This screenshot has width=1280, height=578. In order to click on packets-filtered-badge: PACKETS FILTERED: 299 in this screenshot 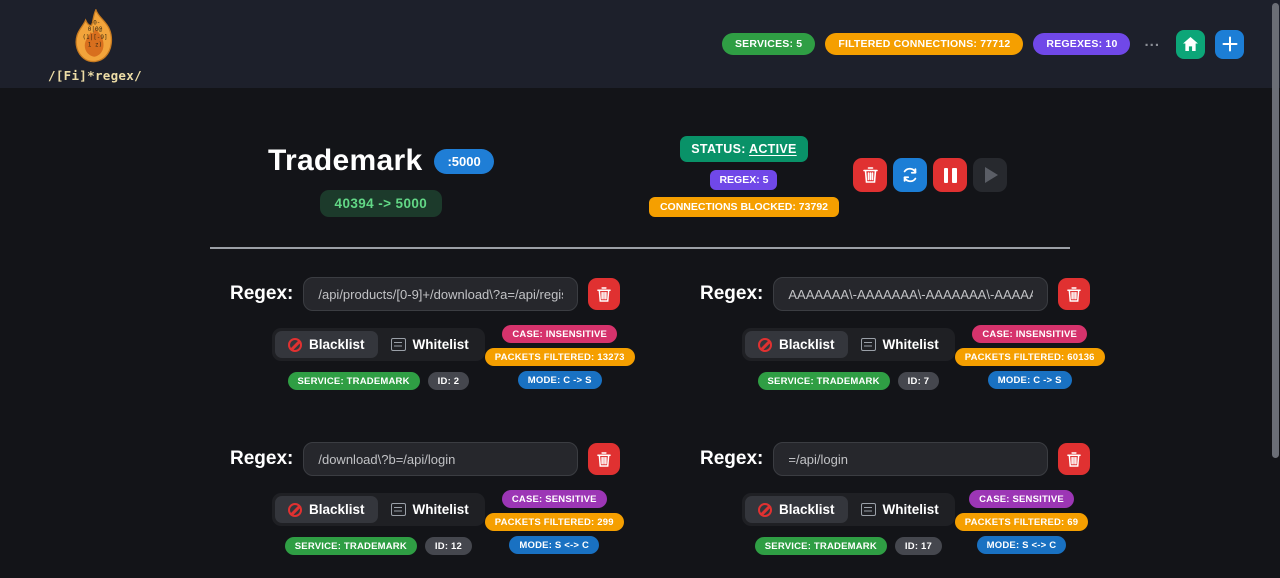, I will do `click(554, 522)`.